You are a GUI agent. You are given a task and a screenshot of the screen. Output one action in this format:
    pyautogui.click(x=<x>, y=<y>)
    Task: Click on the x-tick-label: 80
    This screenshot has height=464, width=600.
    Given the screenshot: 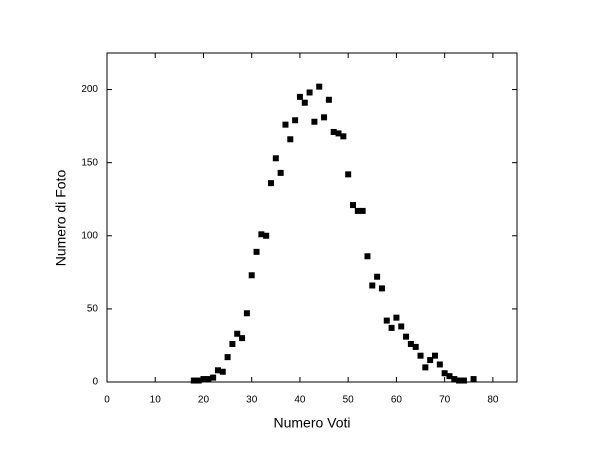 What is the action you would take?
    pyautogui.click(x=493, y=400)
    